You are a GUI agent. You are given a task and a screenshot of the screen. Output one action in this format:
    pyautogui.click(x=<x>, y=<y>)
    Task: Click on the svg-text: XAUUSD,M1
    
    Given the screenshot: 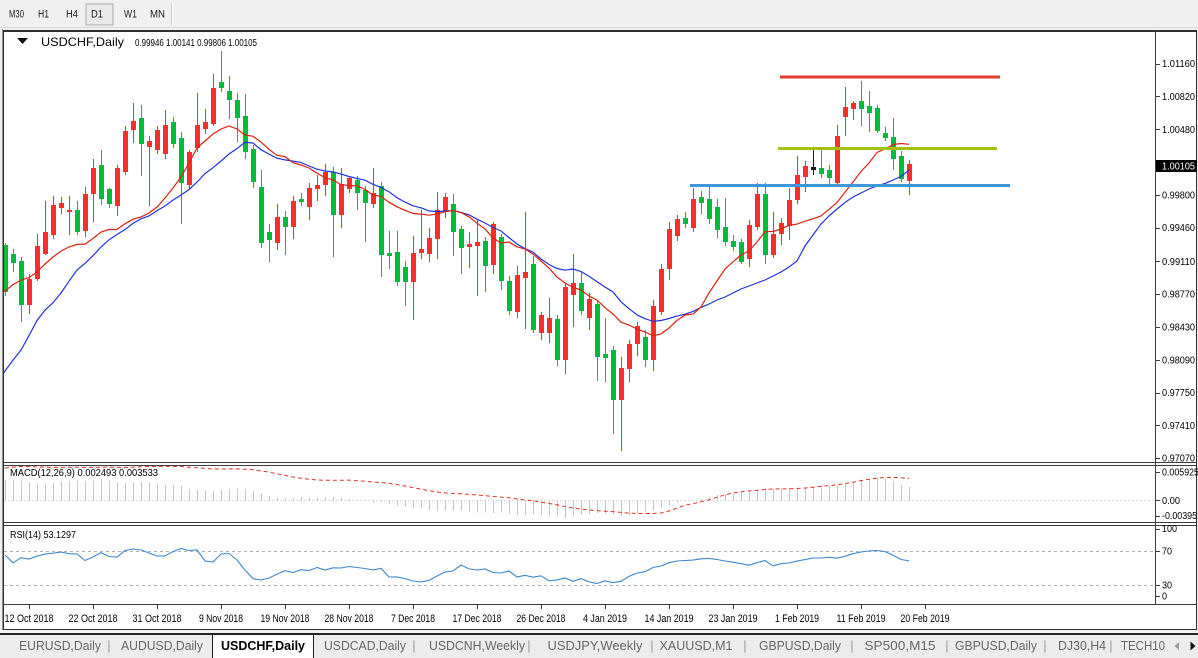 What is the action you would take?
    pyautogui.click(x=696, y=645)
    